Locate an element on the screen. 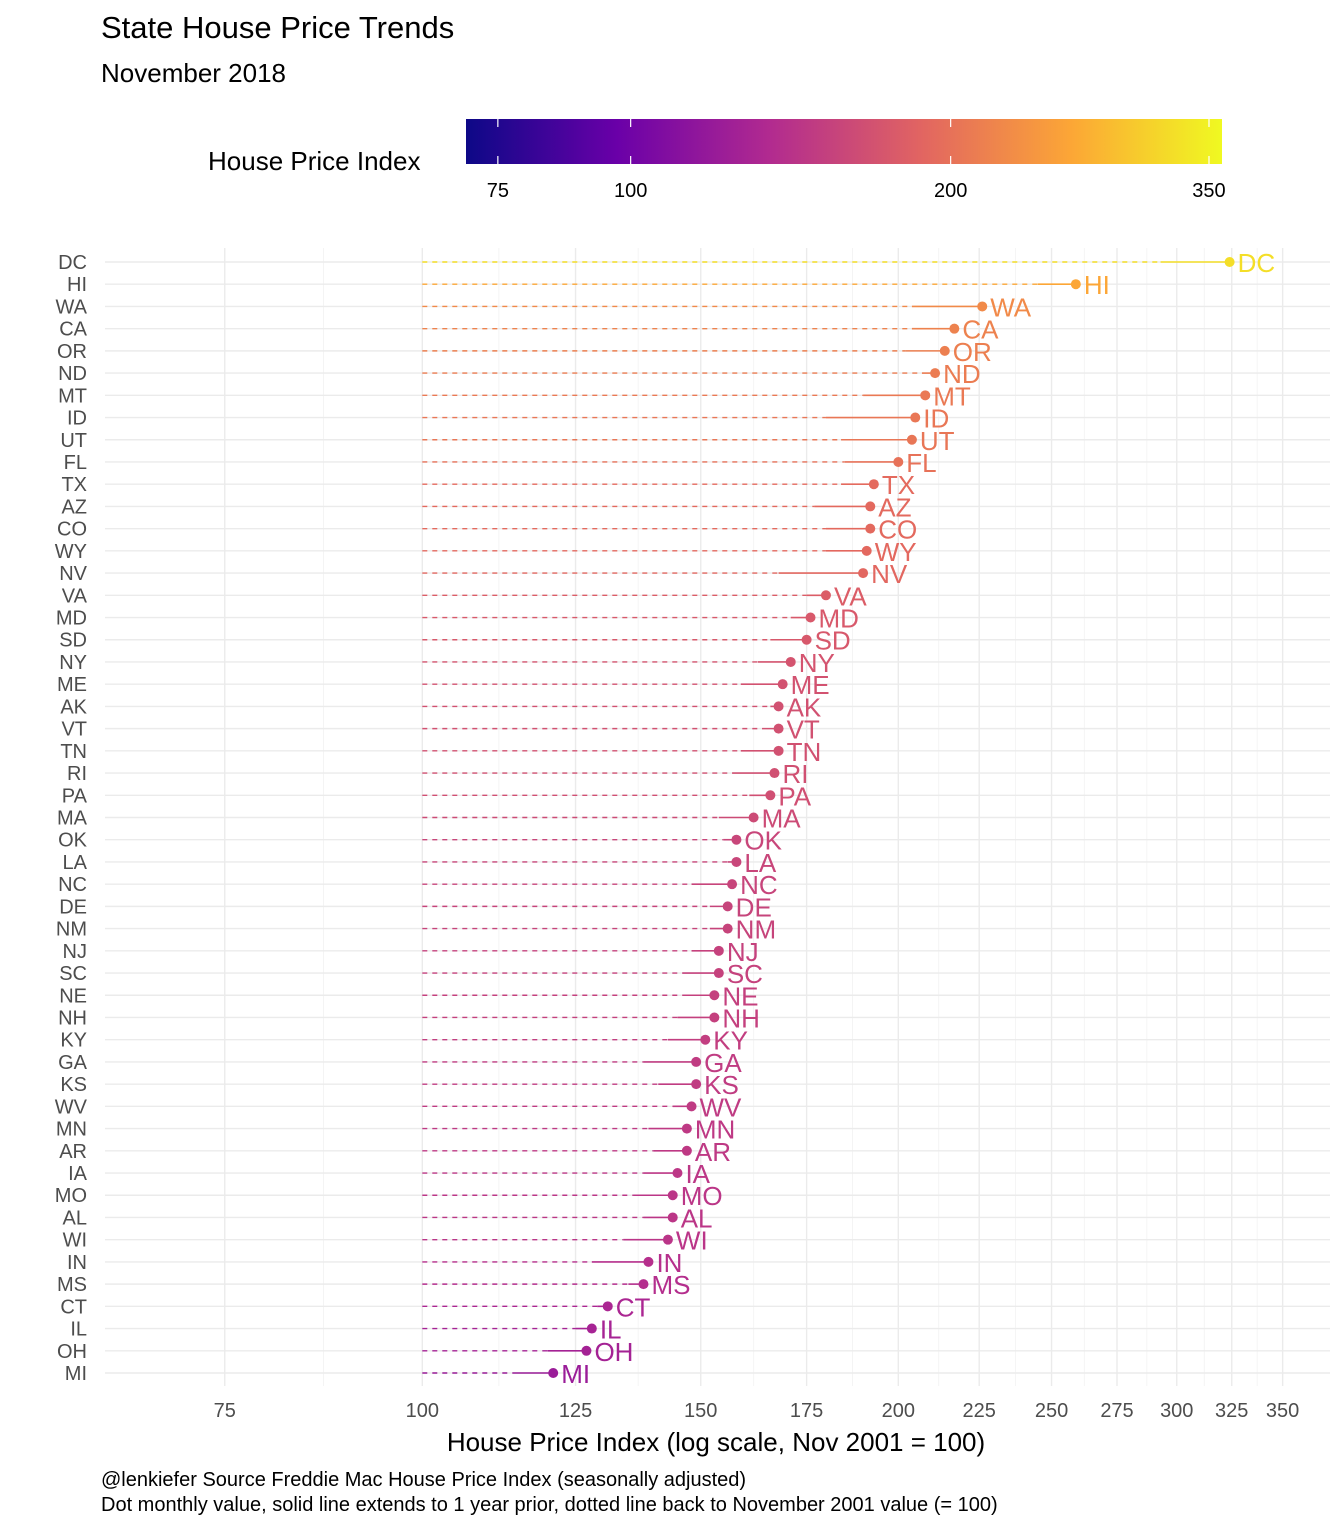 This screenshot has width=1344, height=1536. y-tick-label: CO is located at coordinates (72, 530).